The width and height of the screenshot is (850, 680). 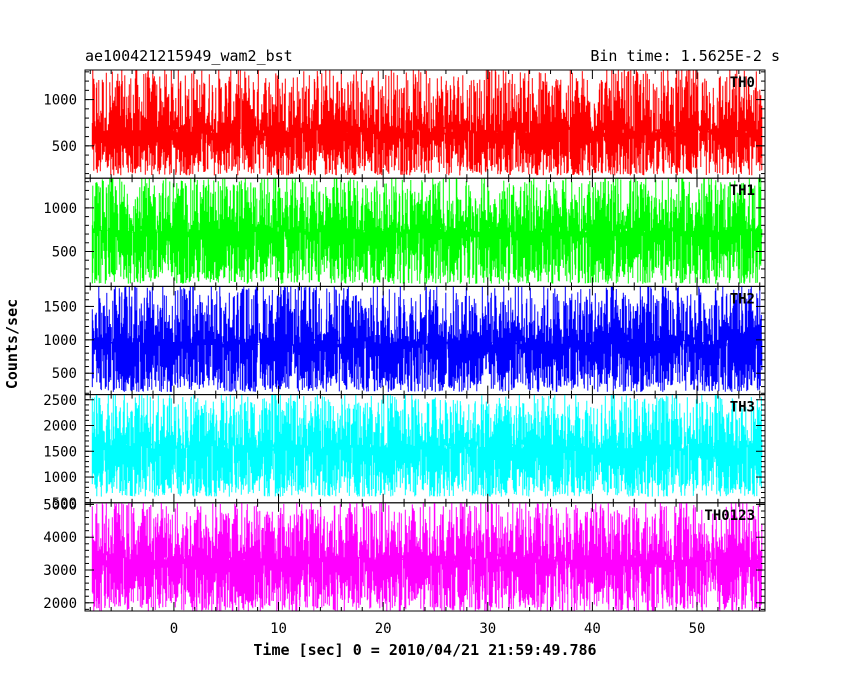 I want to click on series-trace-th2, so click(x=427, y=339).